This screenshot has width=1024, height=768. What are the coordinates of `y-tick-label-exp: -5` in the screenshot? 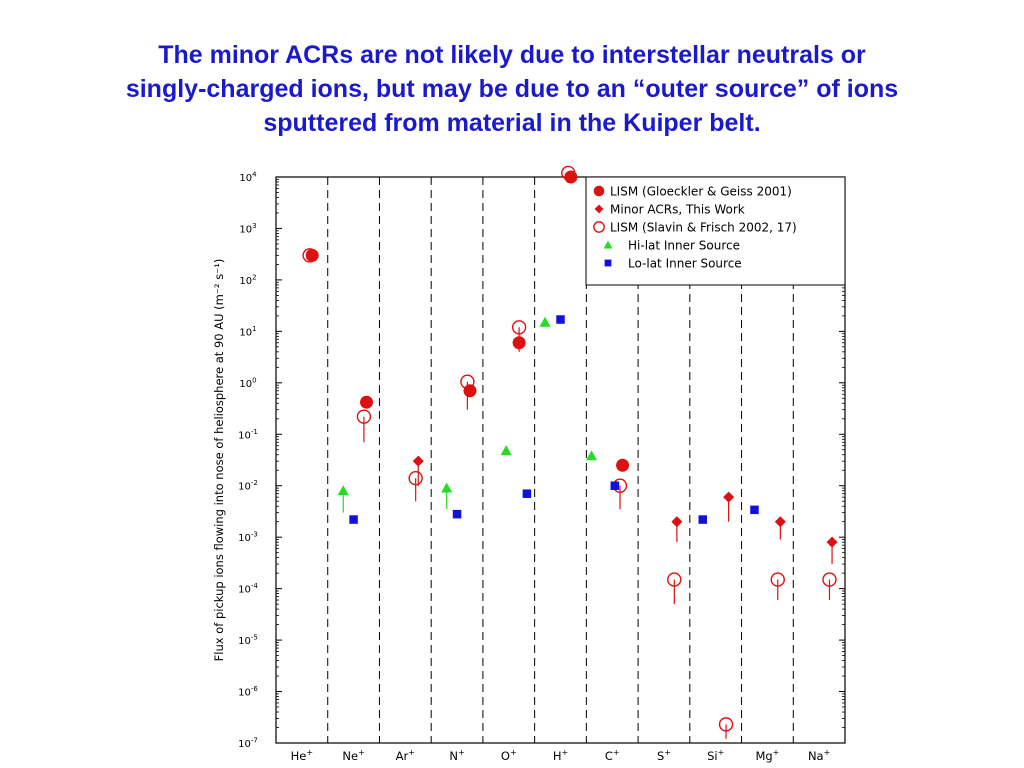 It's located at (254, 638).